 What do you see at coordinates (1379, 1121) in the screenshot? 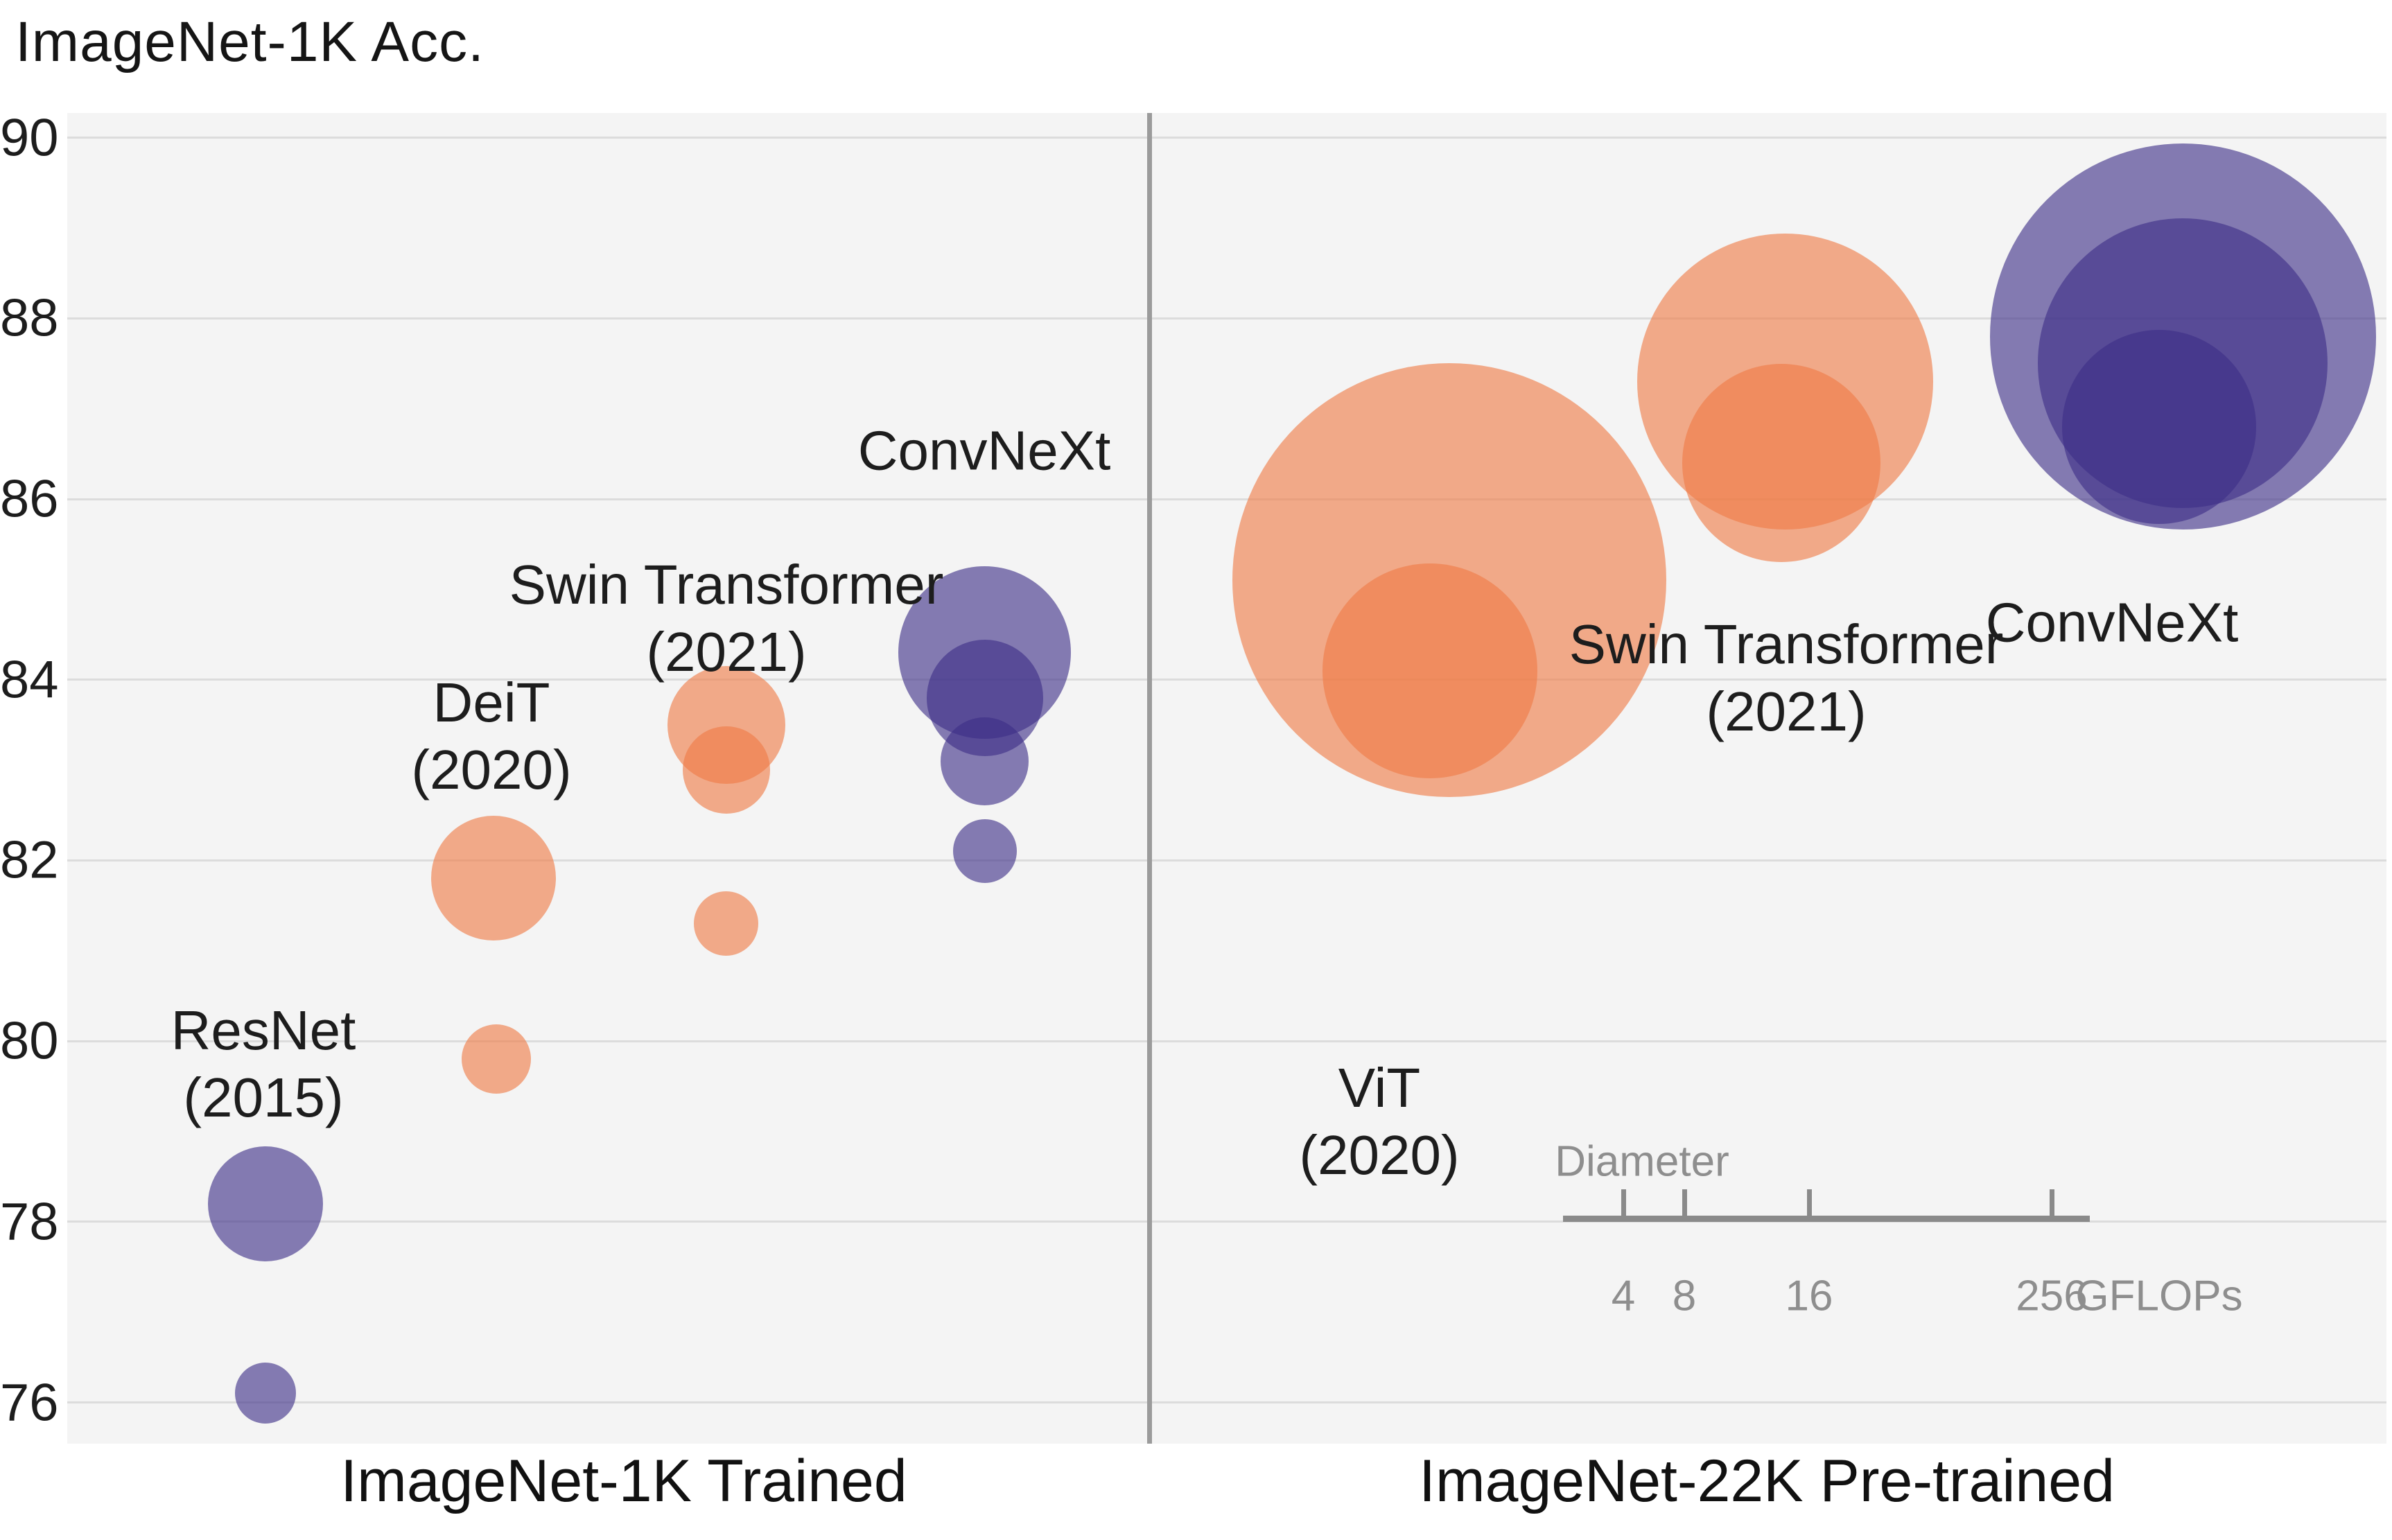
I see `series-label-vit-2020-: ViT (2020)` at bounding box center [1379, 1121].